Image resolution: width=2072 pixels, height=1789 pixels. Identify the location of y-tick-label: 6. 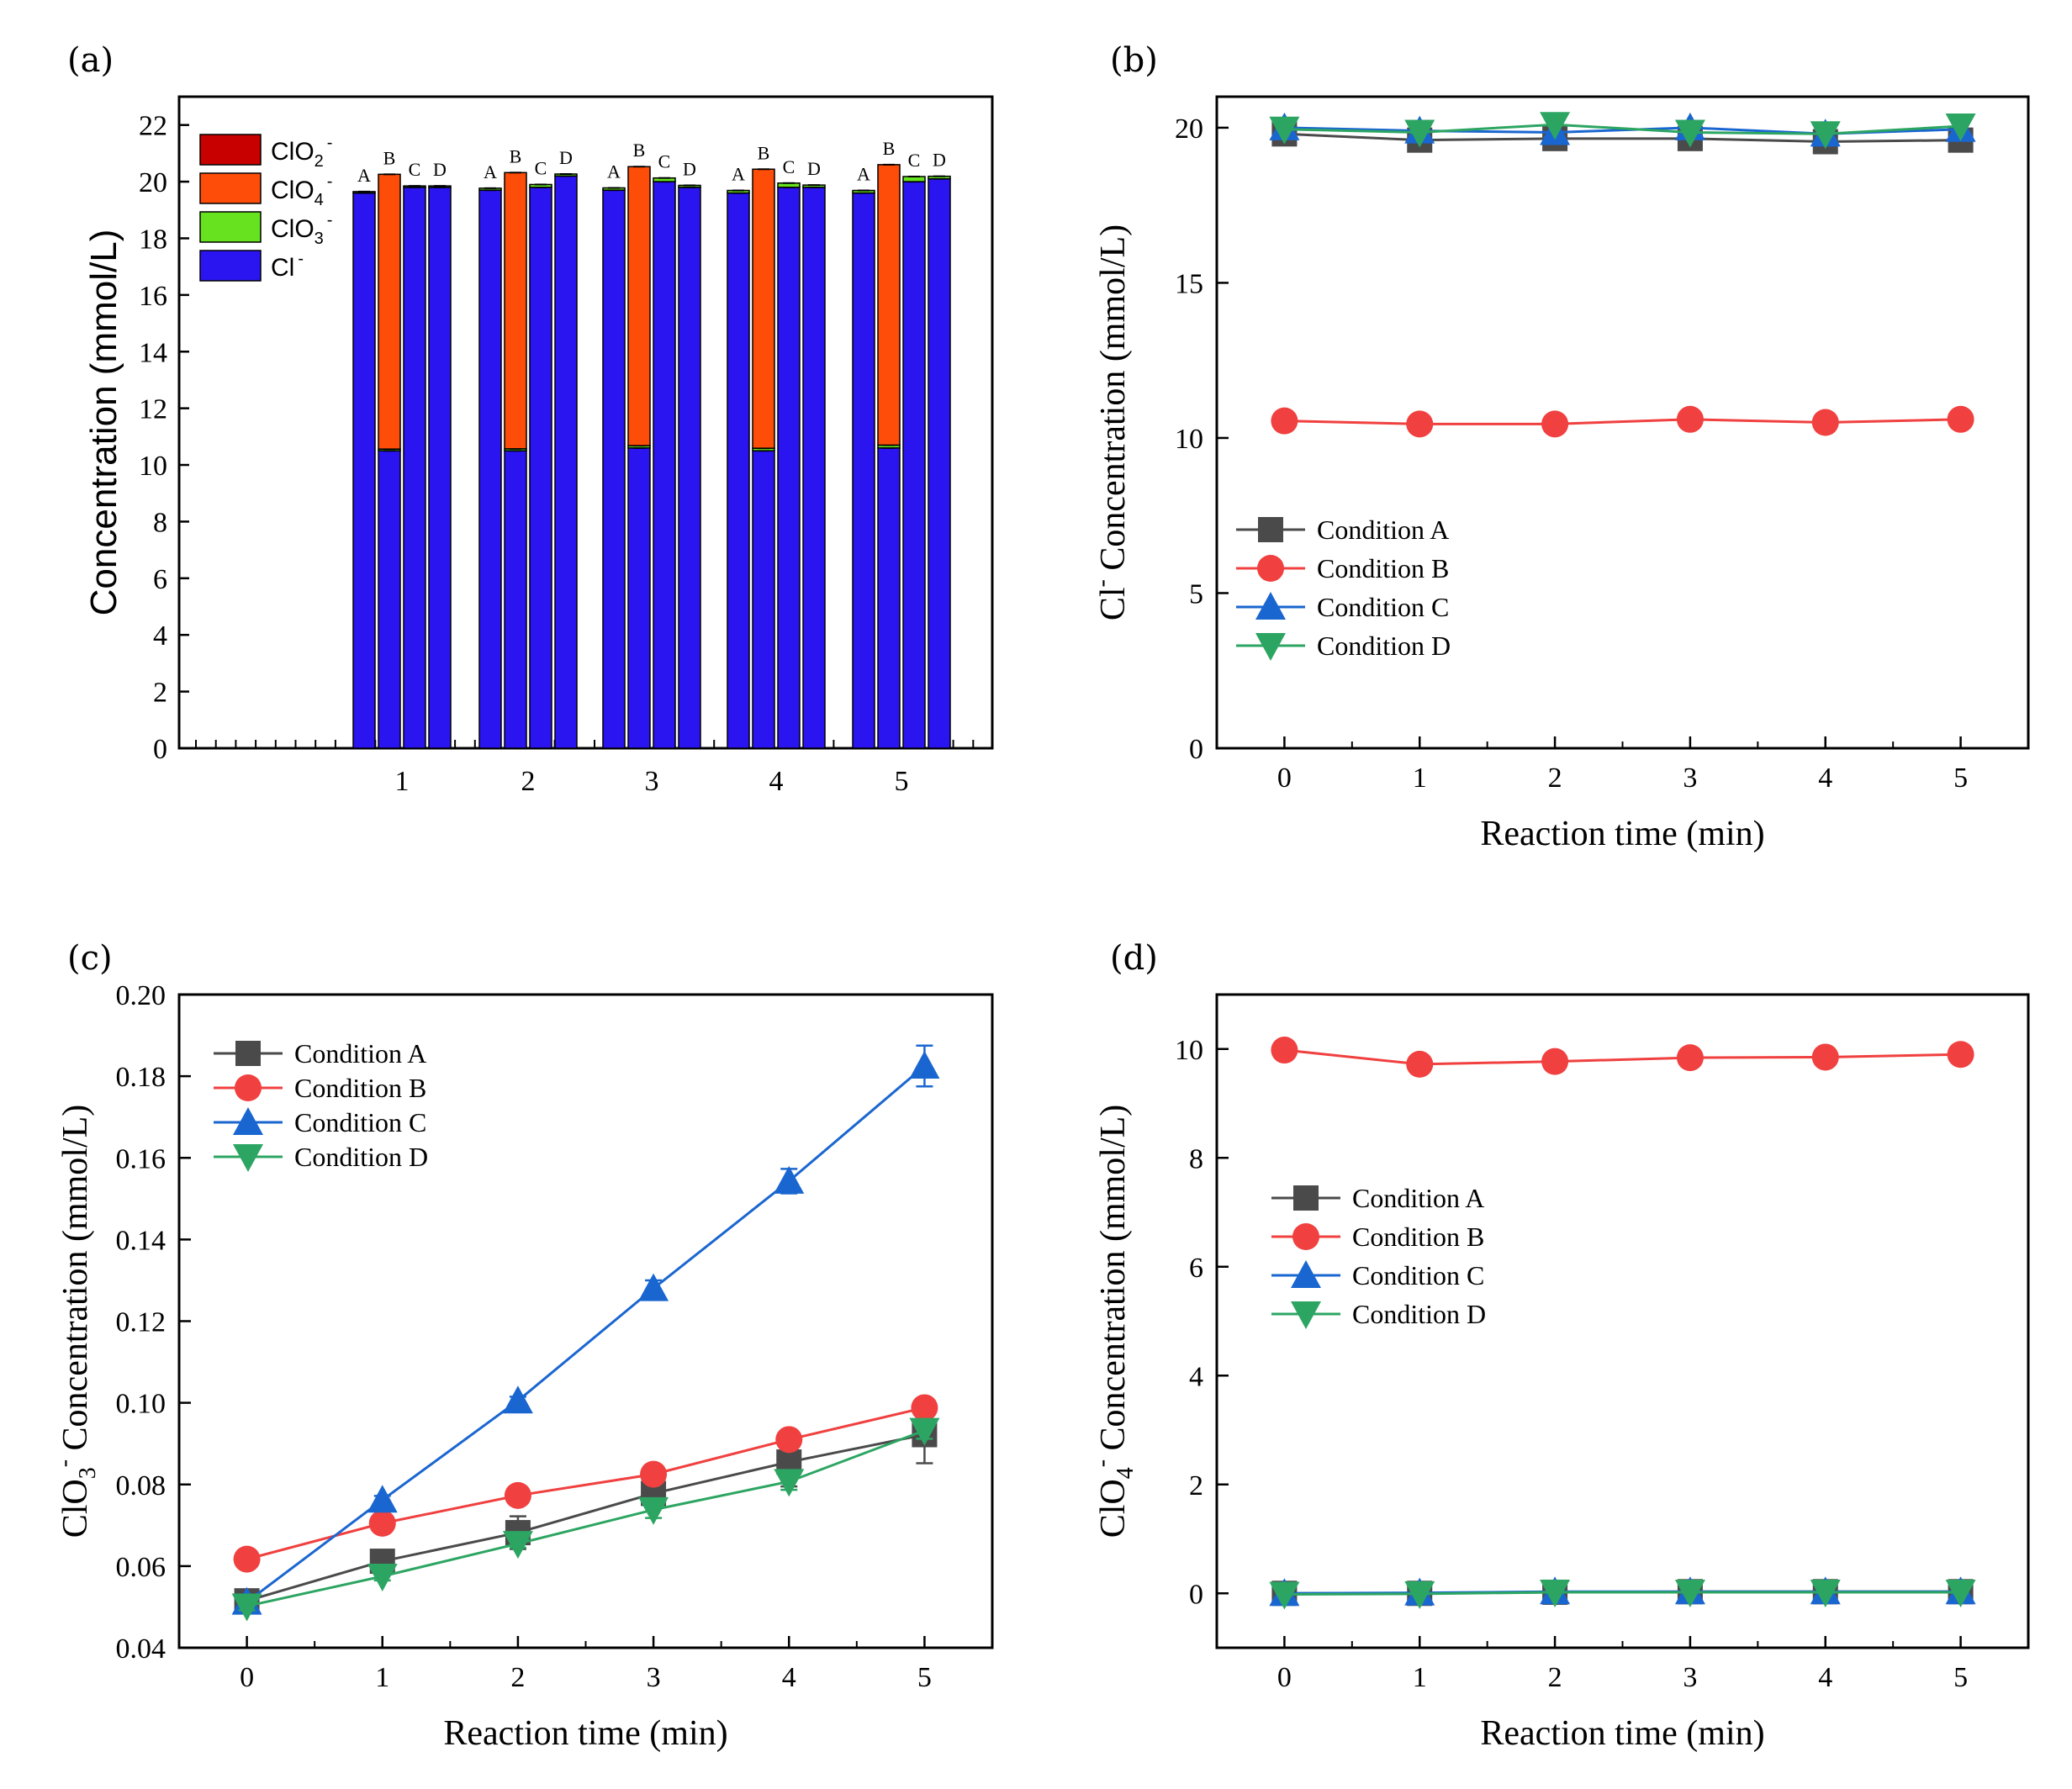
(1196, 1269).